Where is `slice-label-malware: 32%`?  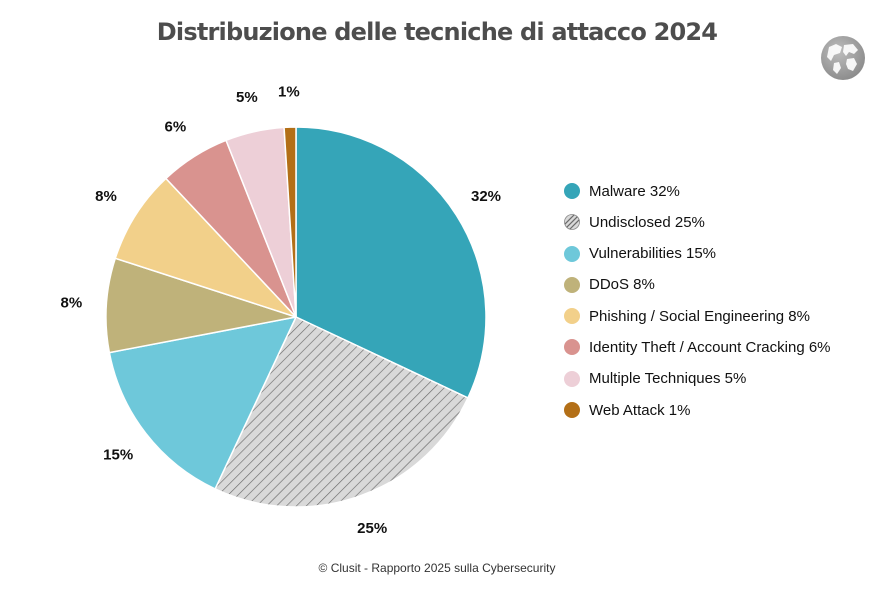
slice-label-malware: 32% is located at coordinates (486, 196).